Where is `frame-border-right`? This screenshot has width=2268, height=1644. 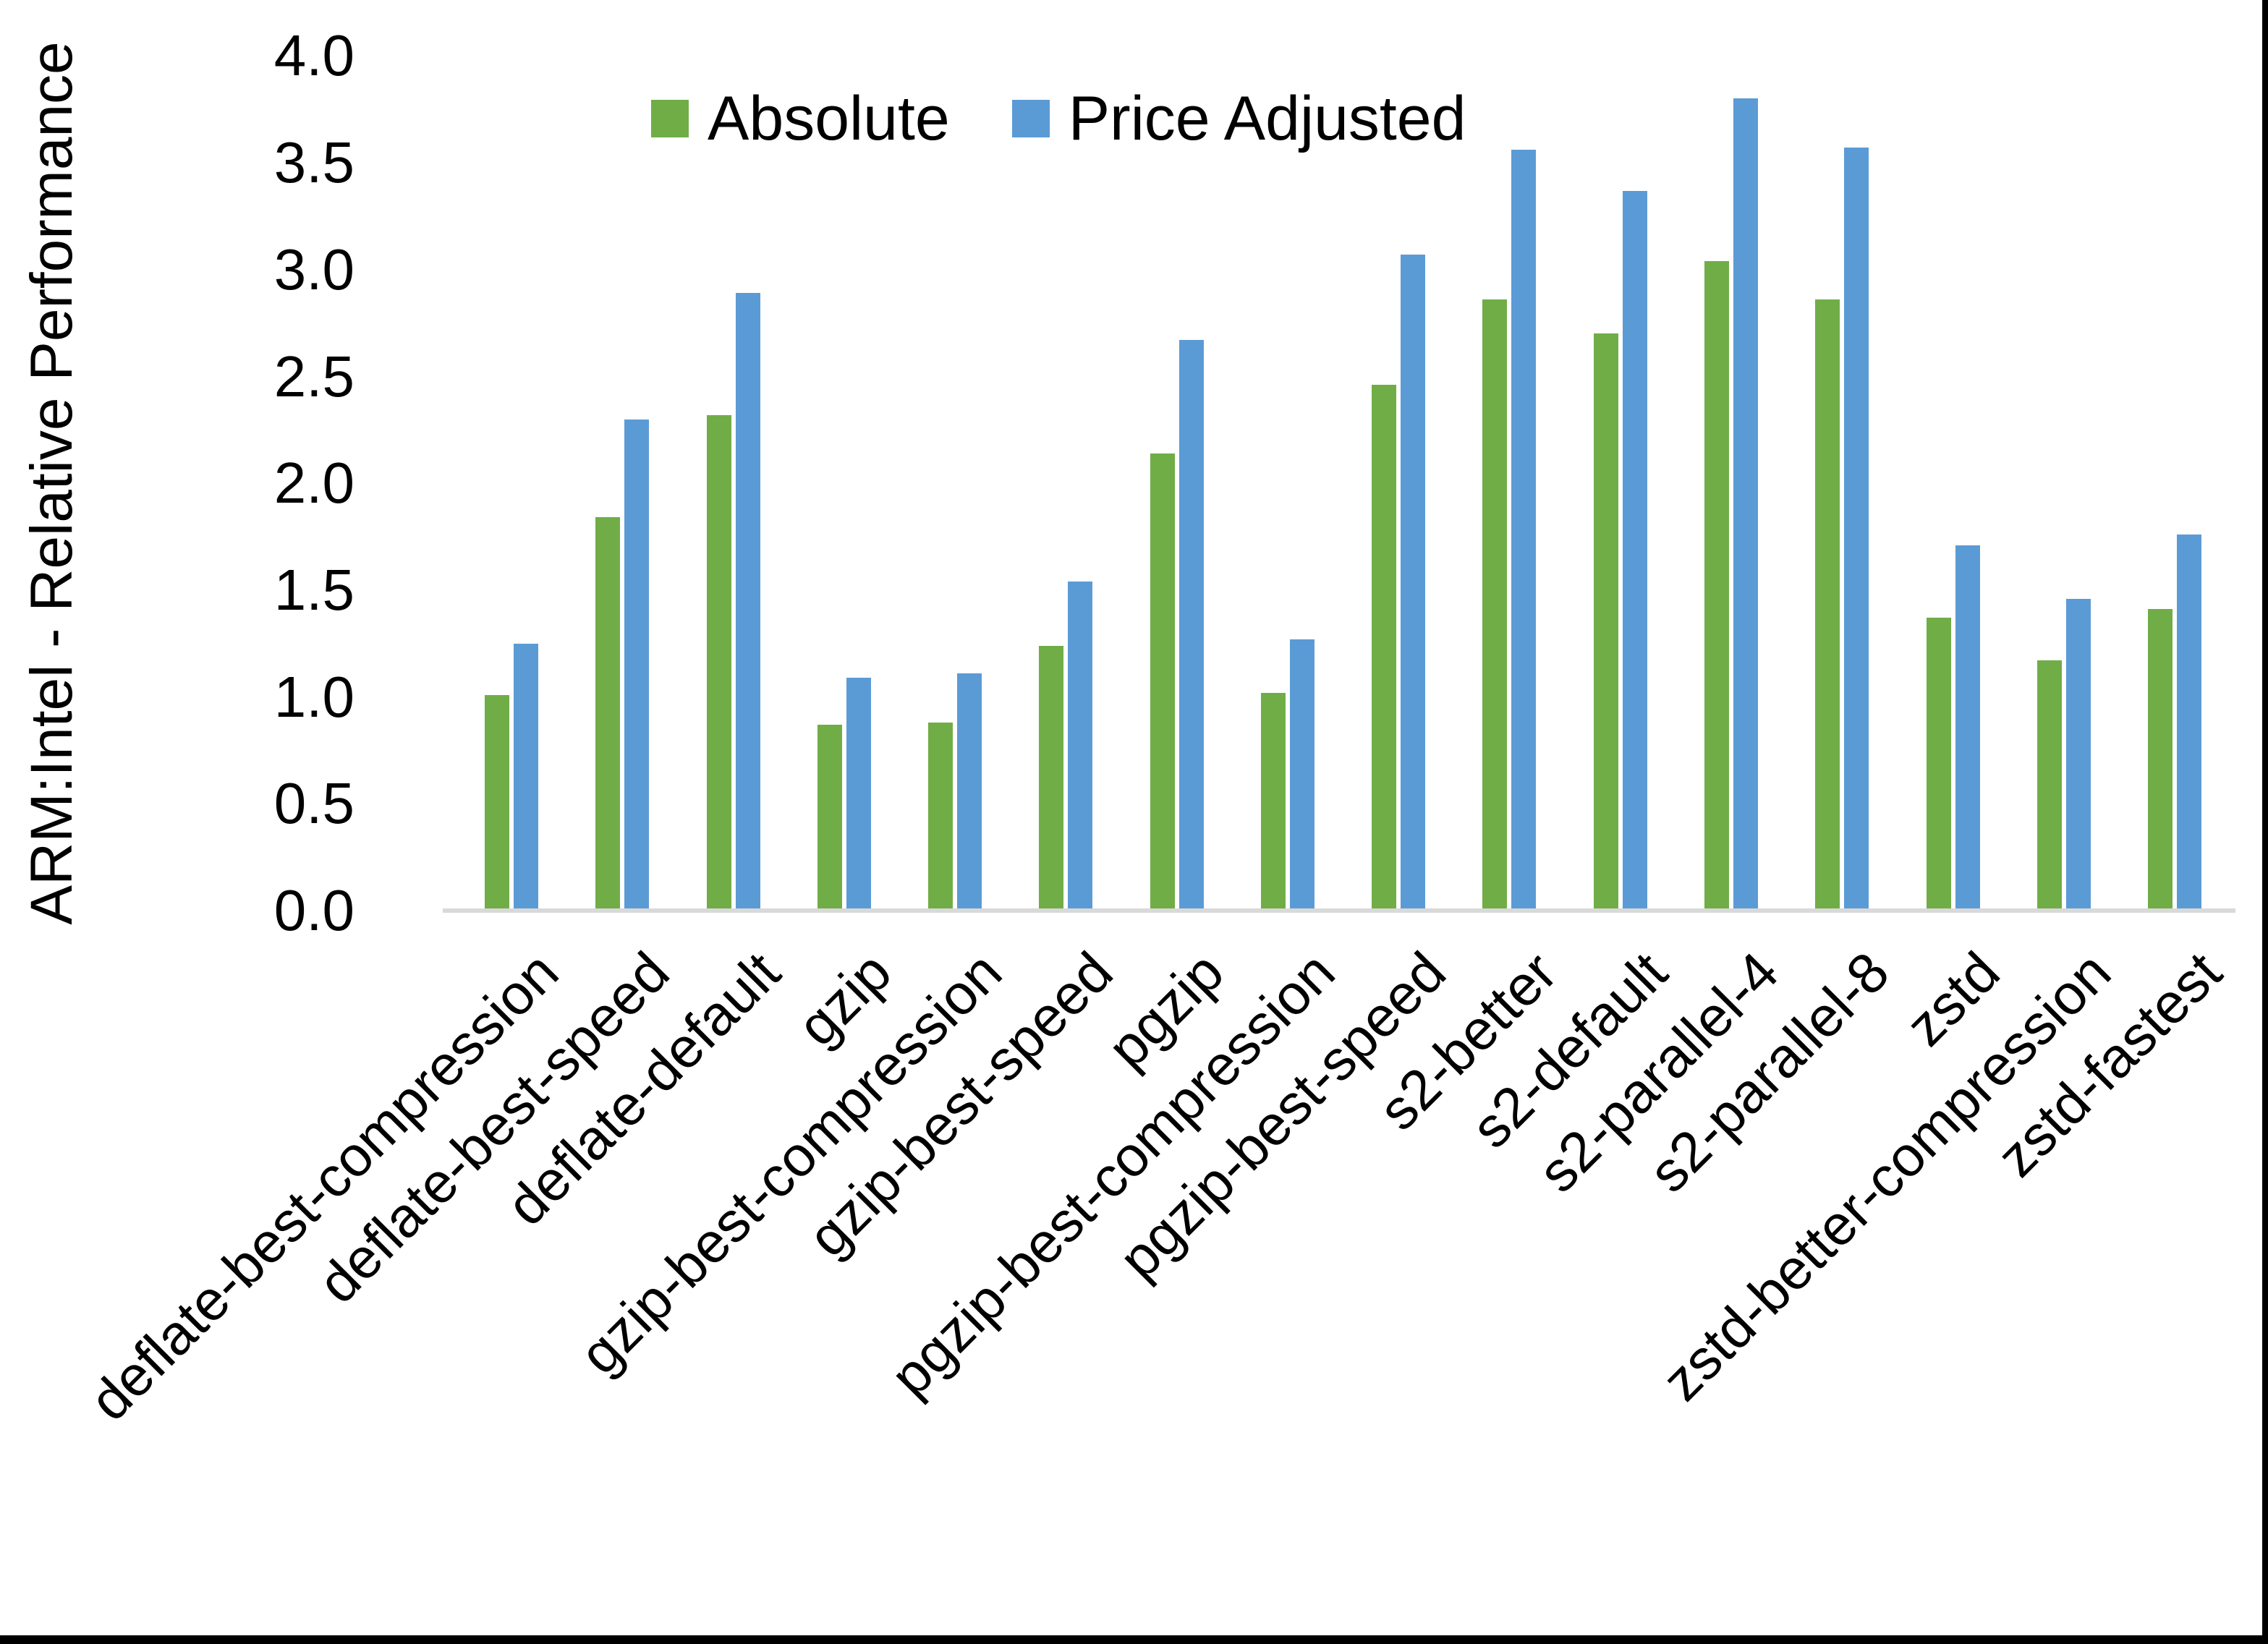
frame-border-right is located at coordinates (2265, 822).